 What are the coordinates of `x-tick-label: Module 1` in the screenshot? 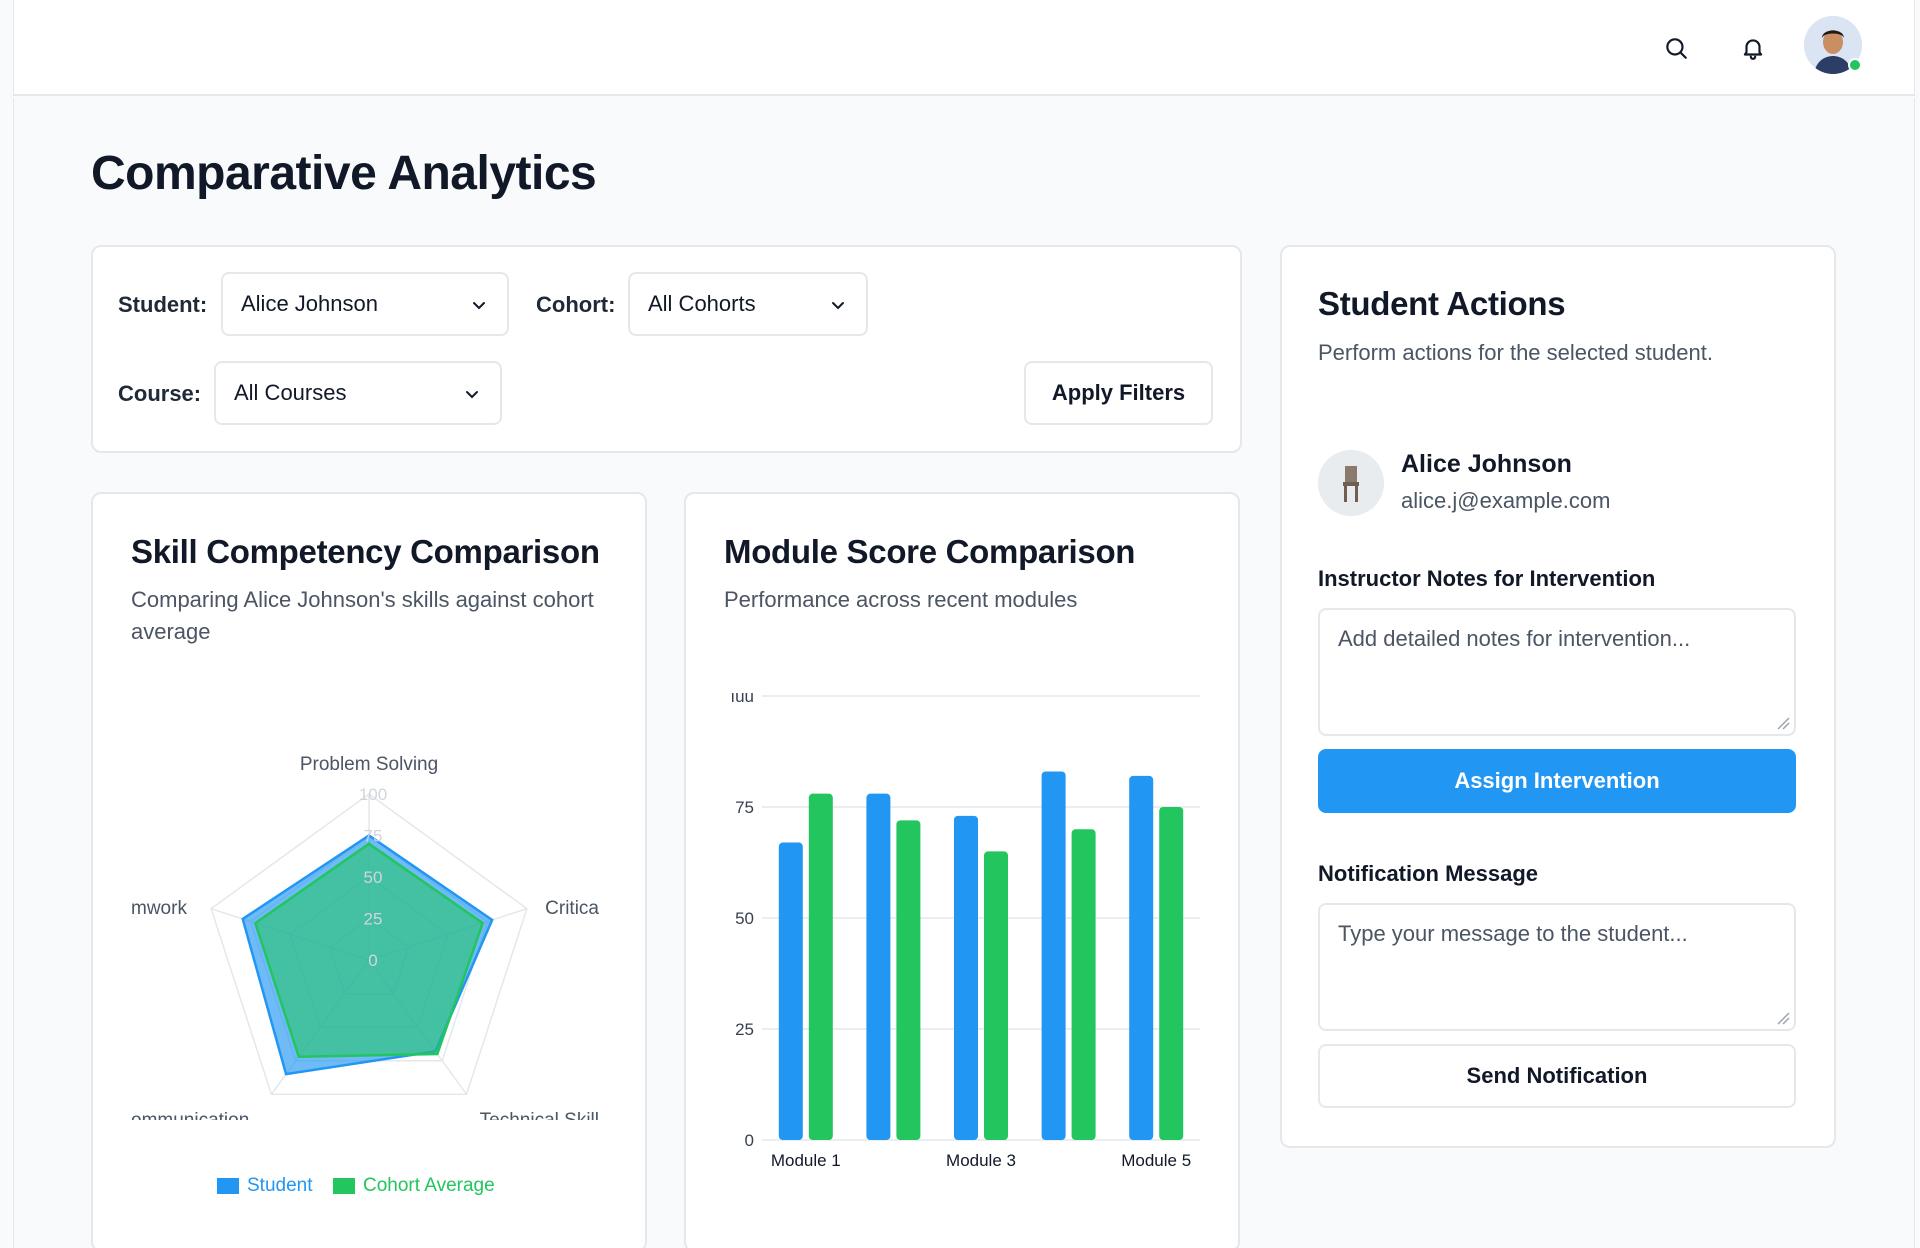 It's located at (806, 1160).